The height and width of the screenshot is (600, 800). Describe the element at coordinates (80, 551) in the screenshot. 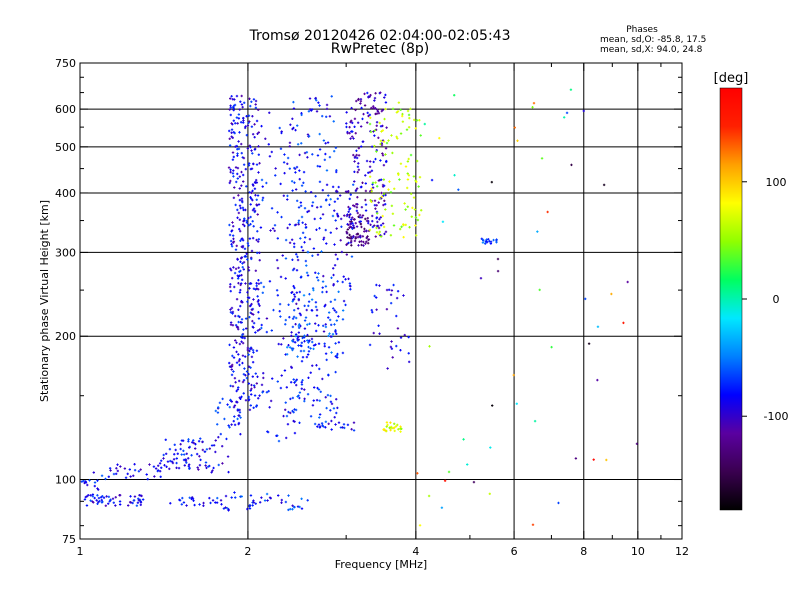

I see `x-tick-label: 1` at that location.